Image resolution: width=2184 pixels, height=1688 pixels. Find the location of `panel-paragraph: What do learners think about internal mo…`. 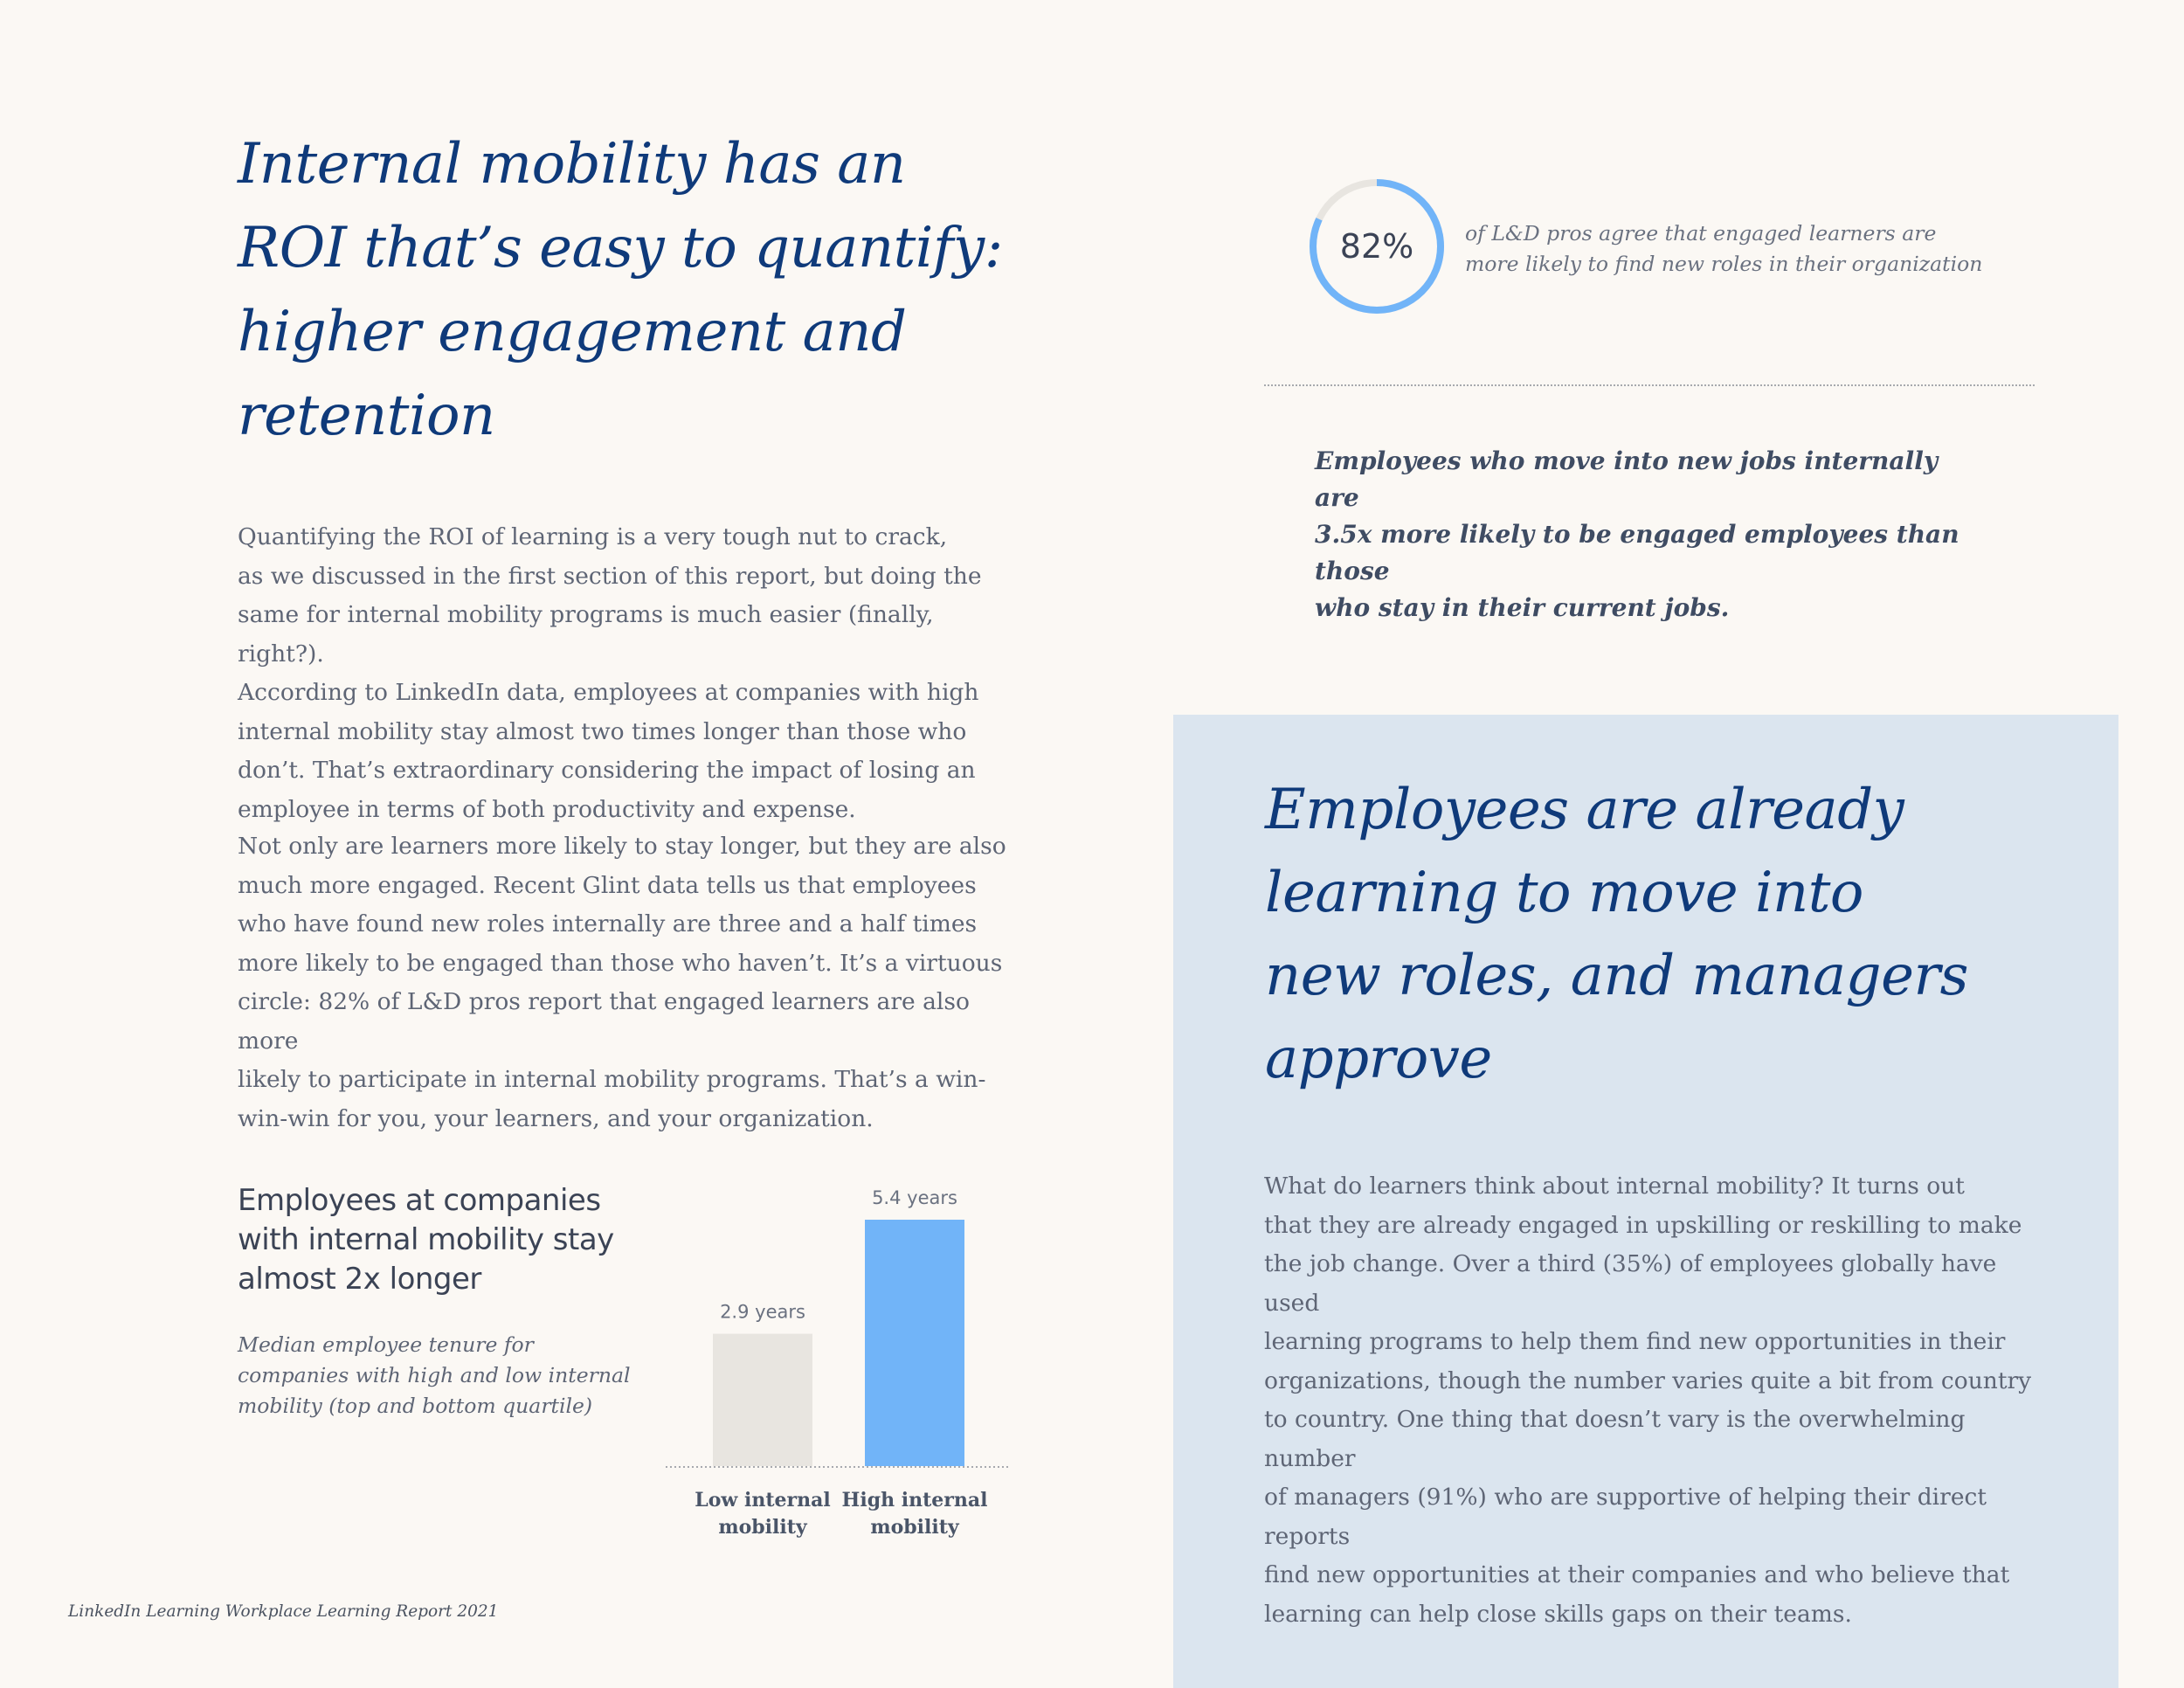

panel-paragraph: What do learners think about internal mo… is located at coordinates (1648, 1400).